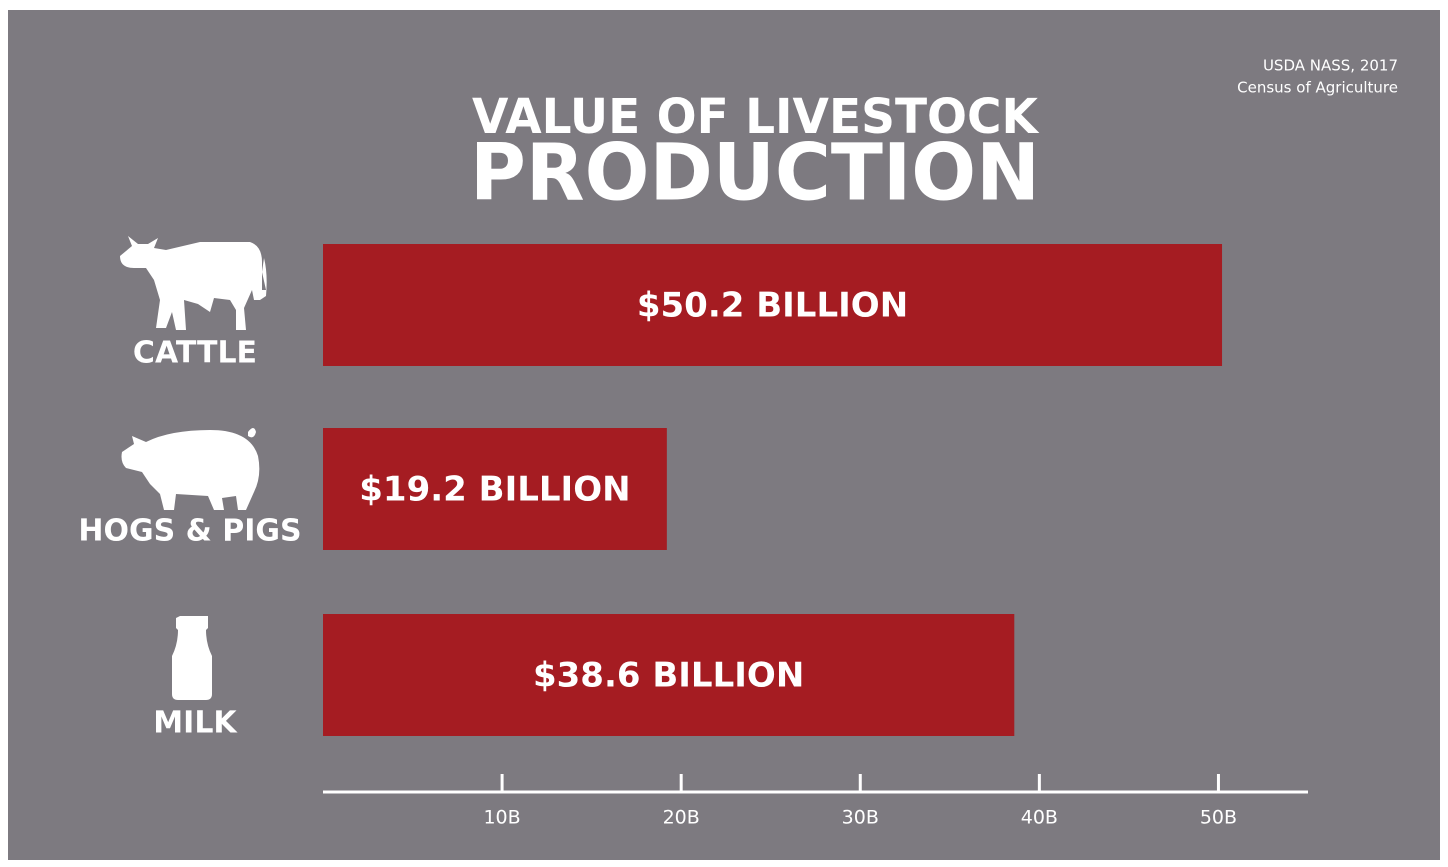 The image size is (1448, 867). What do you see at coordinates (1317, 88) in the screenshot?
I see `source-line: Census of Agriculture` at bounding box center [1317, 88].